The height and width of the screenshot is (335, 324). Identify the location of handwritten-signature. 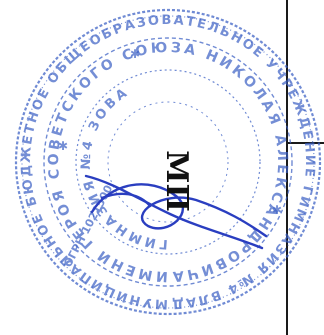
(176, 212).